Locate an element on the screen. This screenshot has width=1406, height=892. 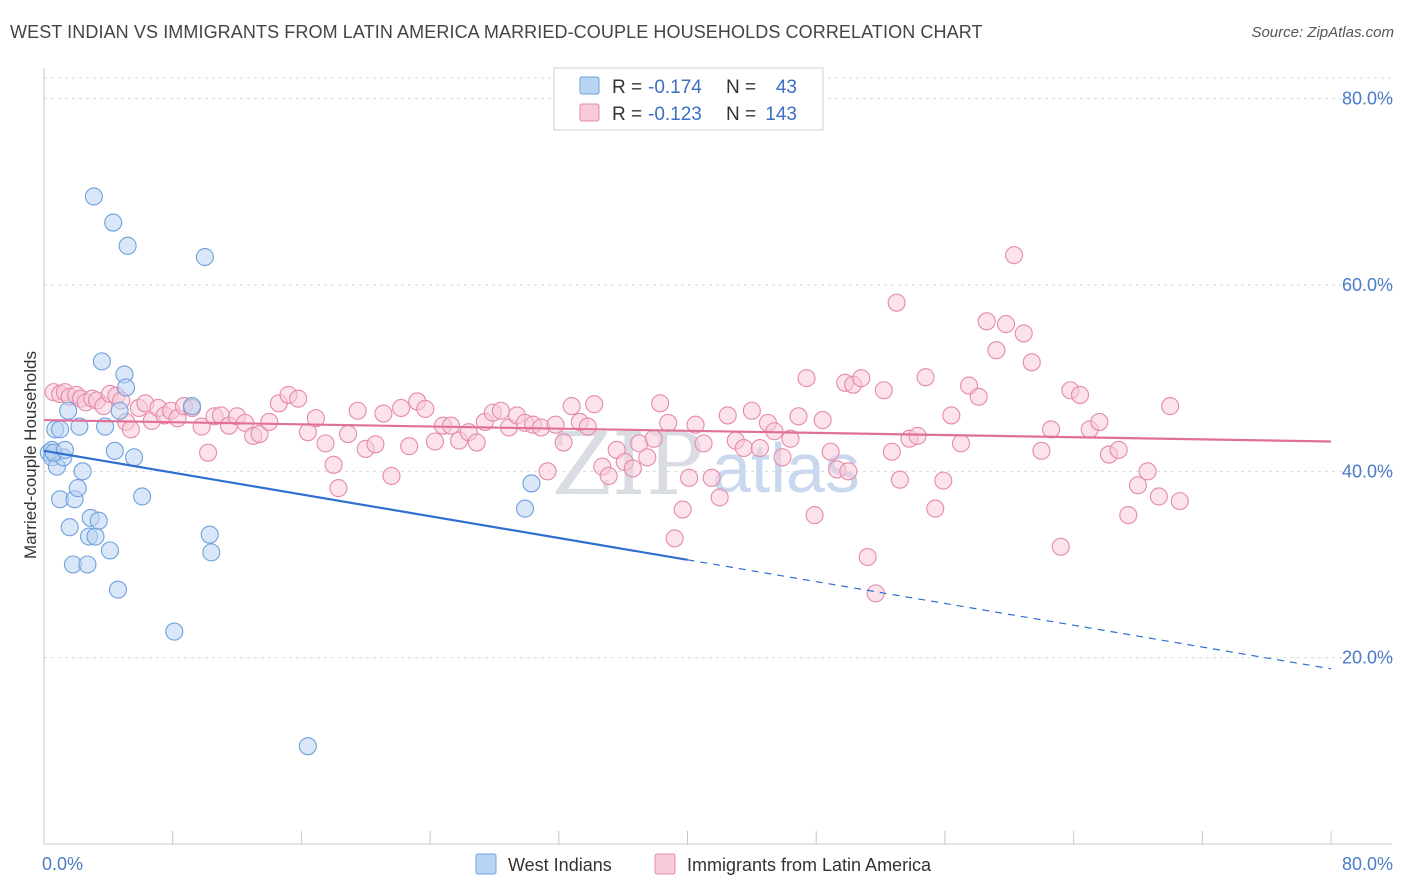
stats-legend: R = -0.174 N = 43 R = -0.123 N = 143 is located at coordinates (688, 99).